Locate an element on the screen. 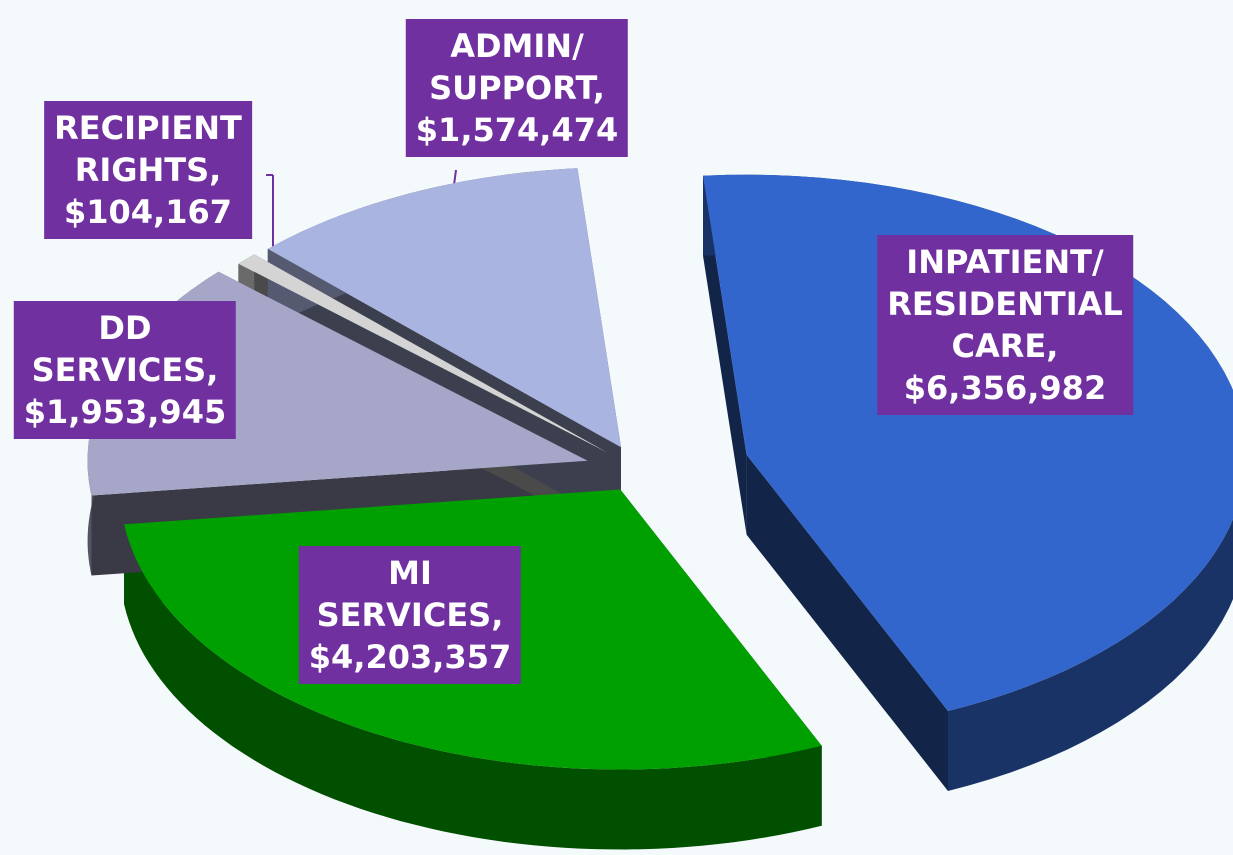 The image size is (1233, 855). slice-value: $104,167 is located at coordinates (147, 212).